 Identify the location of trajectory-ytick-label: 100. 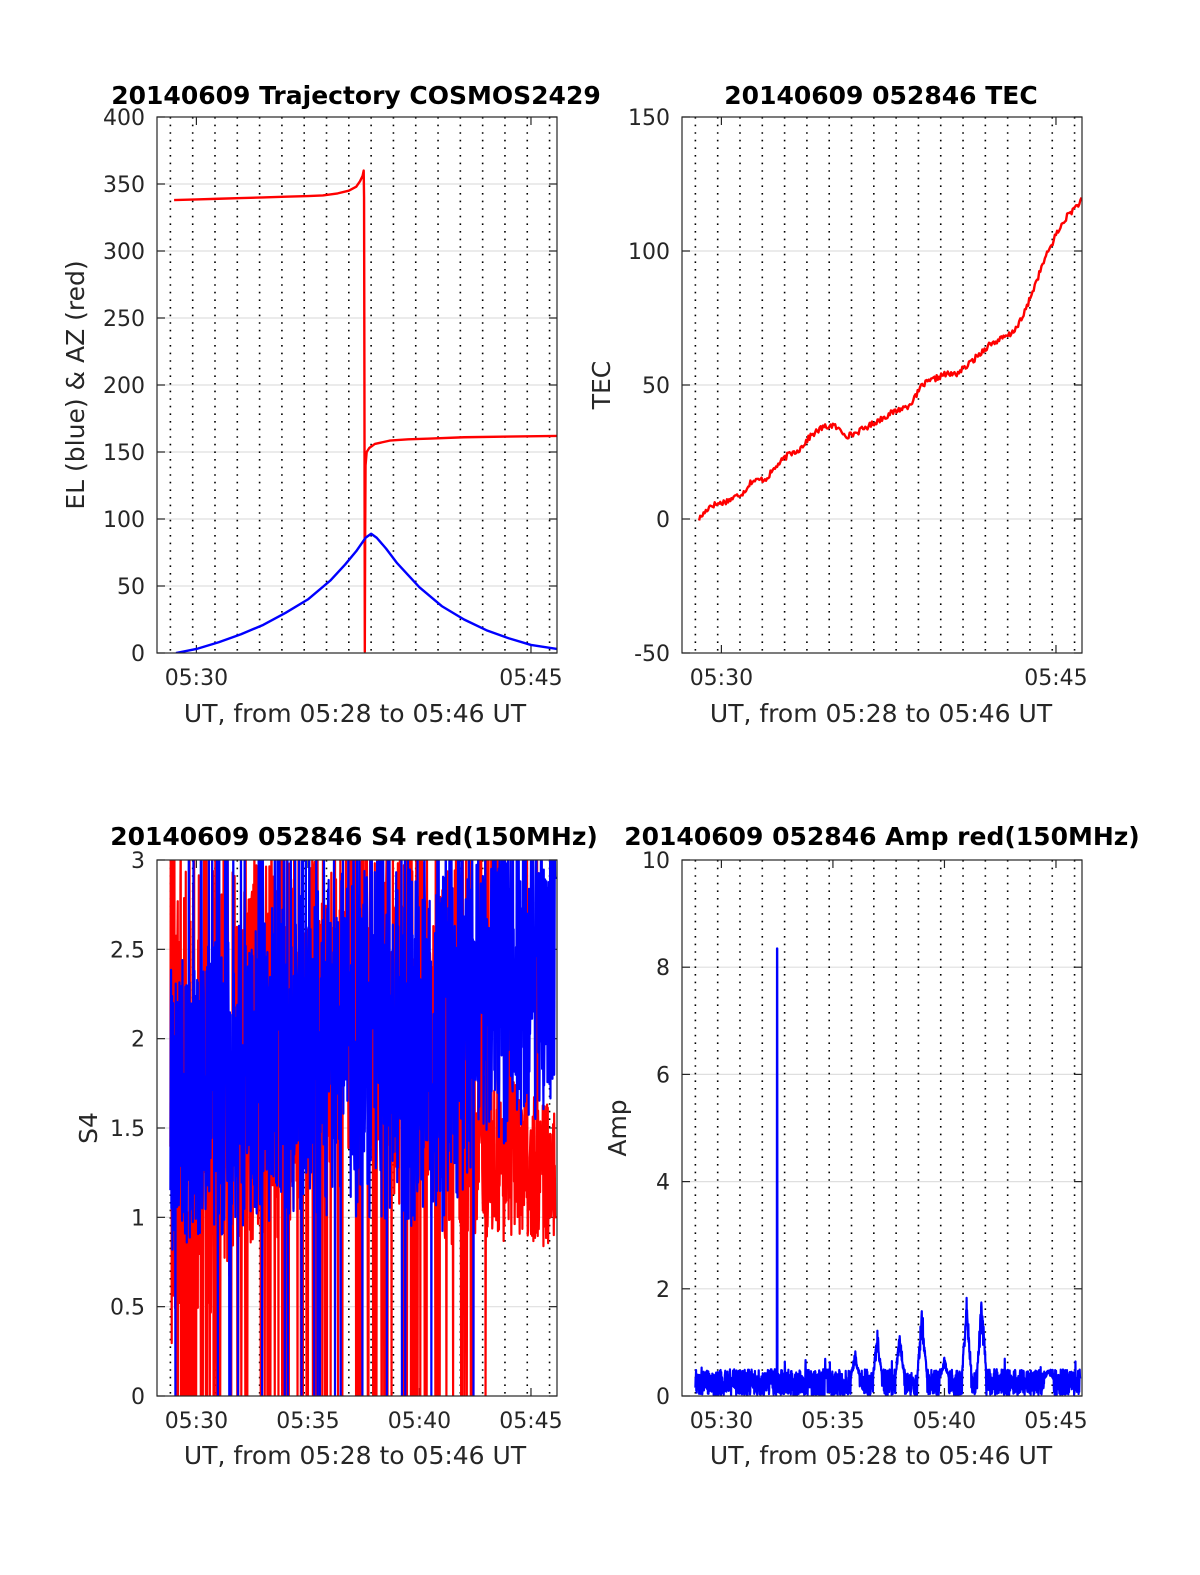
(124, 520).